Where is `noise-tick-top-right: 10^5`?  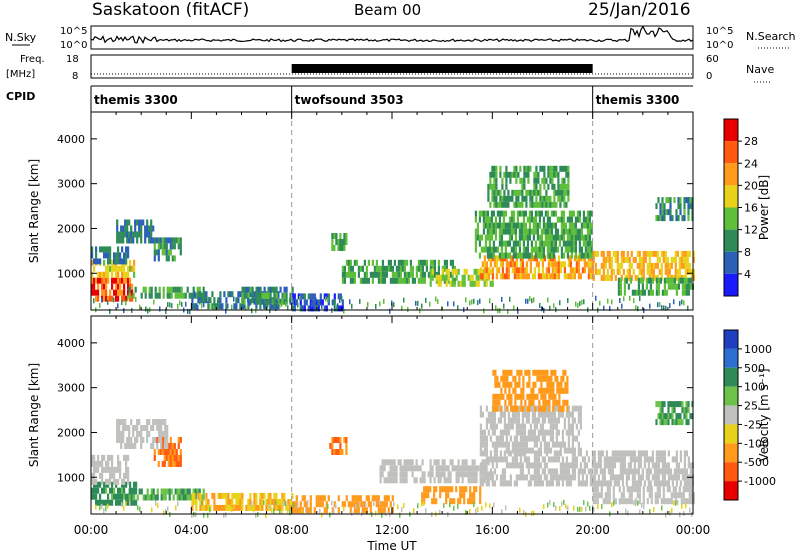
noise-tick-top-right: 10^5 is located at coordinates (719, 31).